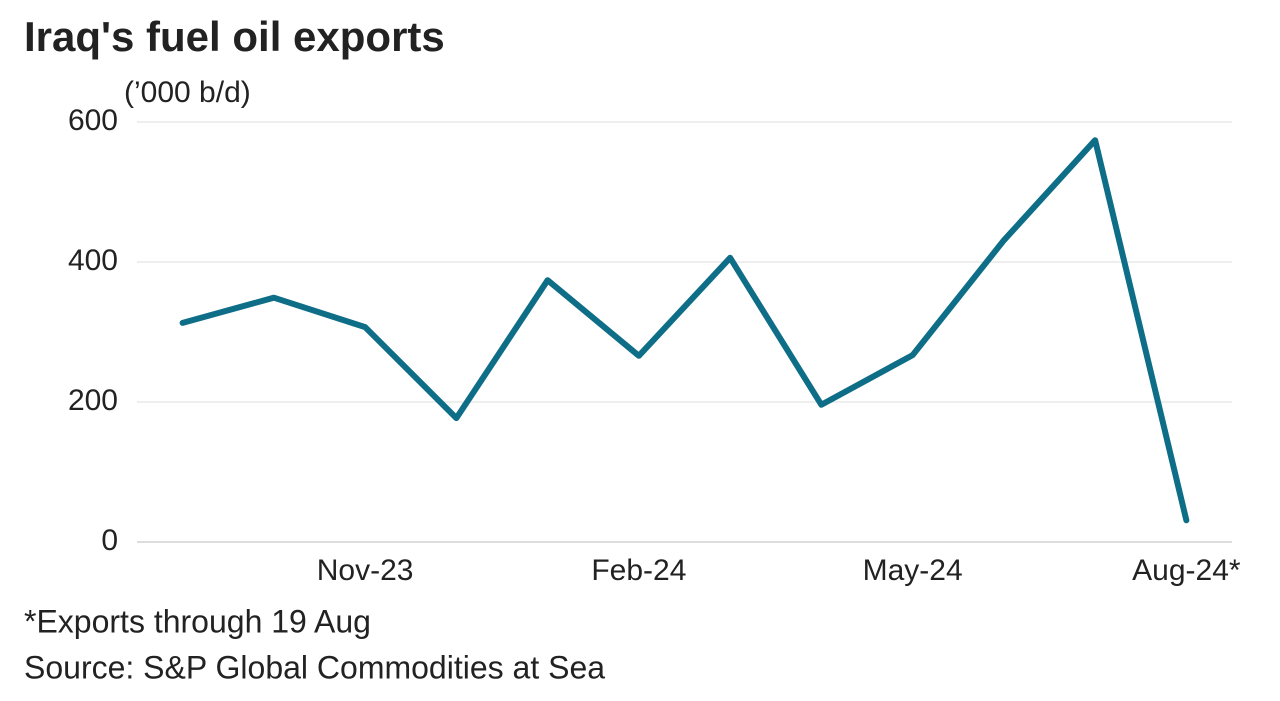 The height and width of the screenshot is (701, 1280). Describe the element at coordinates (365, 570) in the screenshot. I see `x-tick-label: Nov-23` at that location.